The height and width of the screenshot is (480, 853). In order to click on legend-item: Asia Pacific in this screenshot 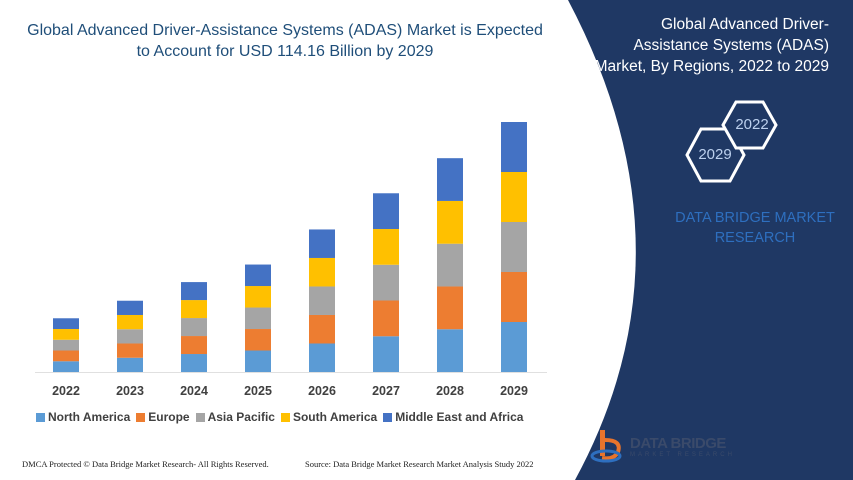, I will do `click(235, 417)`.